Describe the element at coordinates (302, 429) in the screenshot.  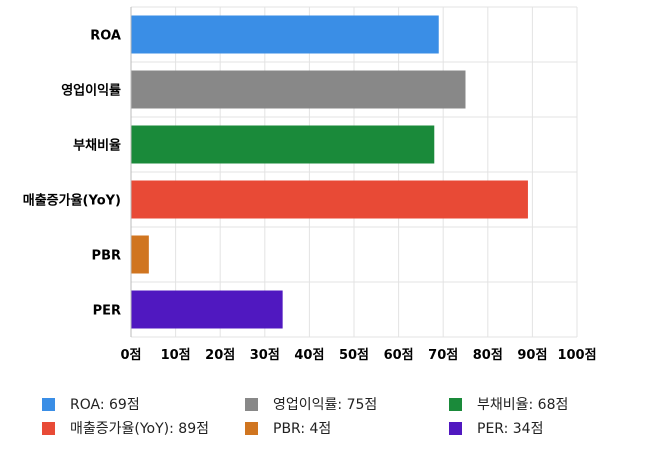
I see `legend-label: PBR: 4점` at that location.